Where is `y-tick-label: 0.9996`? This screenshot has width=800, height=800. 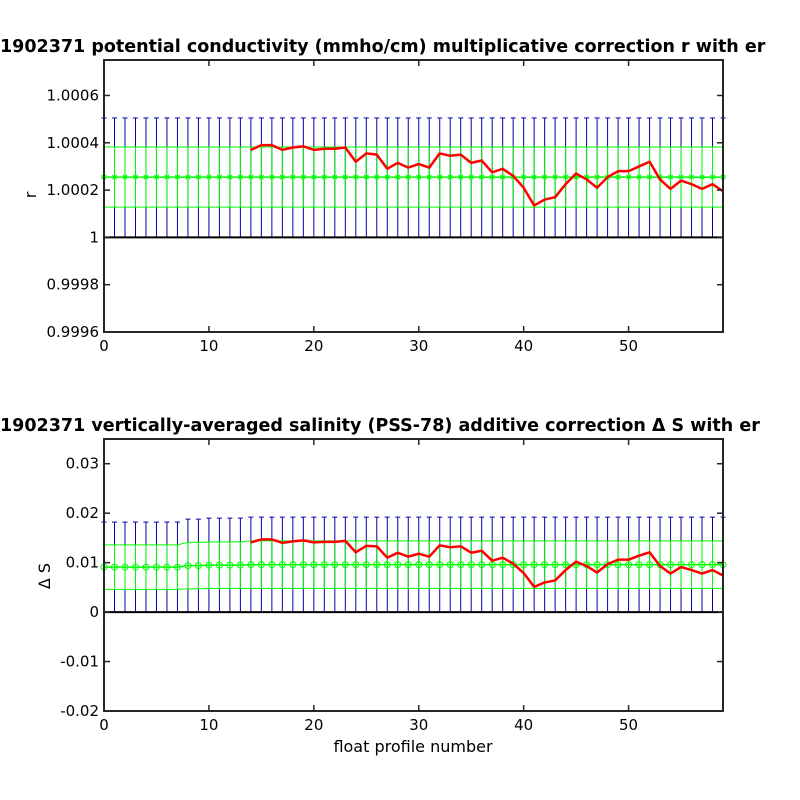 y-tick-label: 0.9996 is located at coordinates (73, 332).